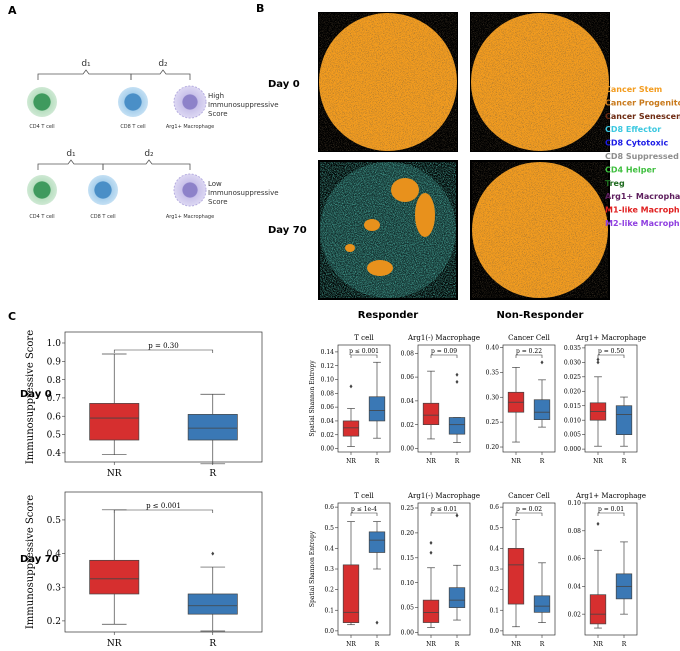  Describe the element at coordinates (312, 568) in the screenshot. I see `y-axis-label: Spatial Shannon Entropy` at that location.